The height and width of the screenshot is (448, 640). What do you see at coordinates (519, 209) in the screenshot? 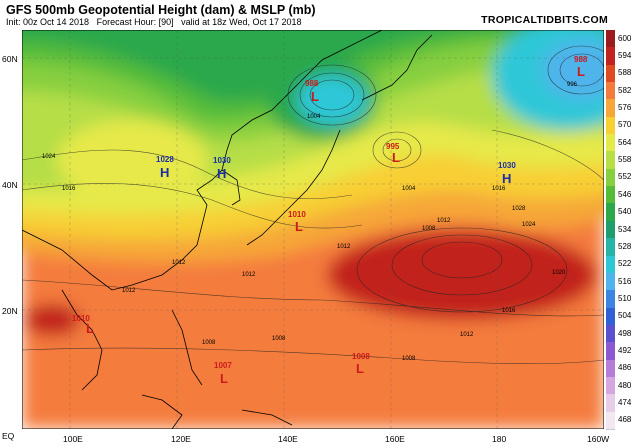
I see `isobar-label: 1028` at bounding box center [519, 209].